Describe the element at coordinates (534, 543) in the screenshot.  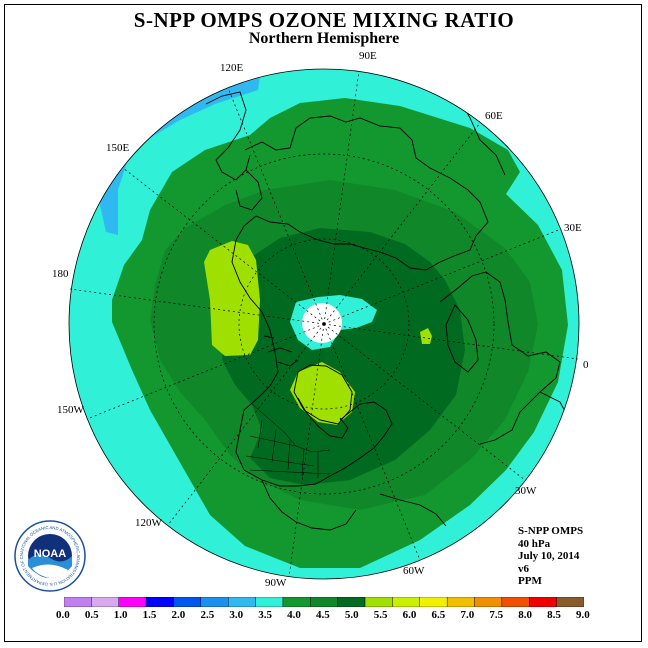
I see `info-level: 40 hPa` at that location.